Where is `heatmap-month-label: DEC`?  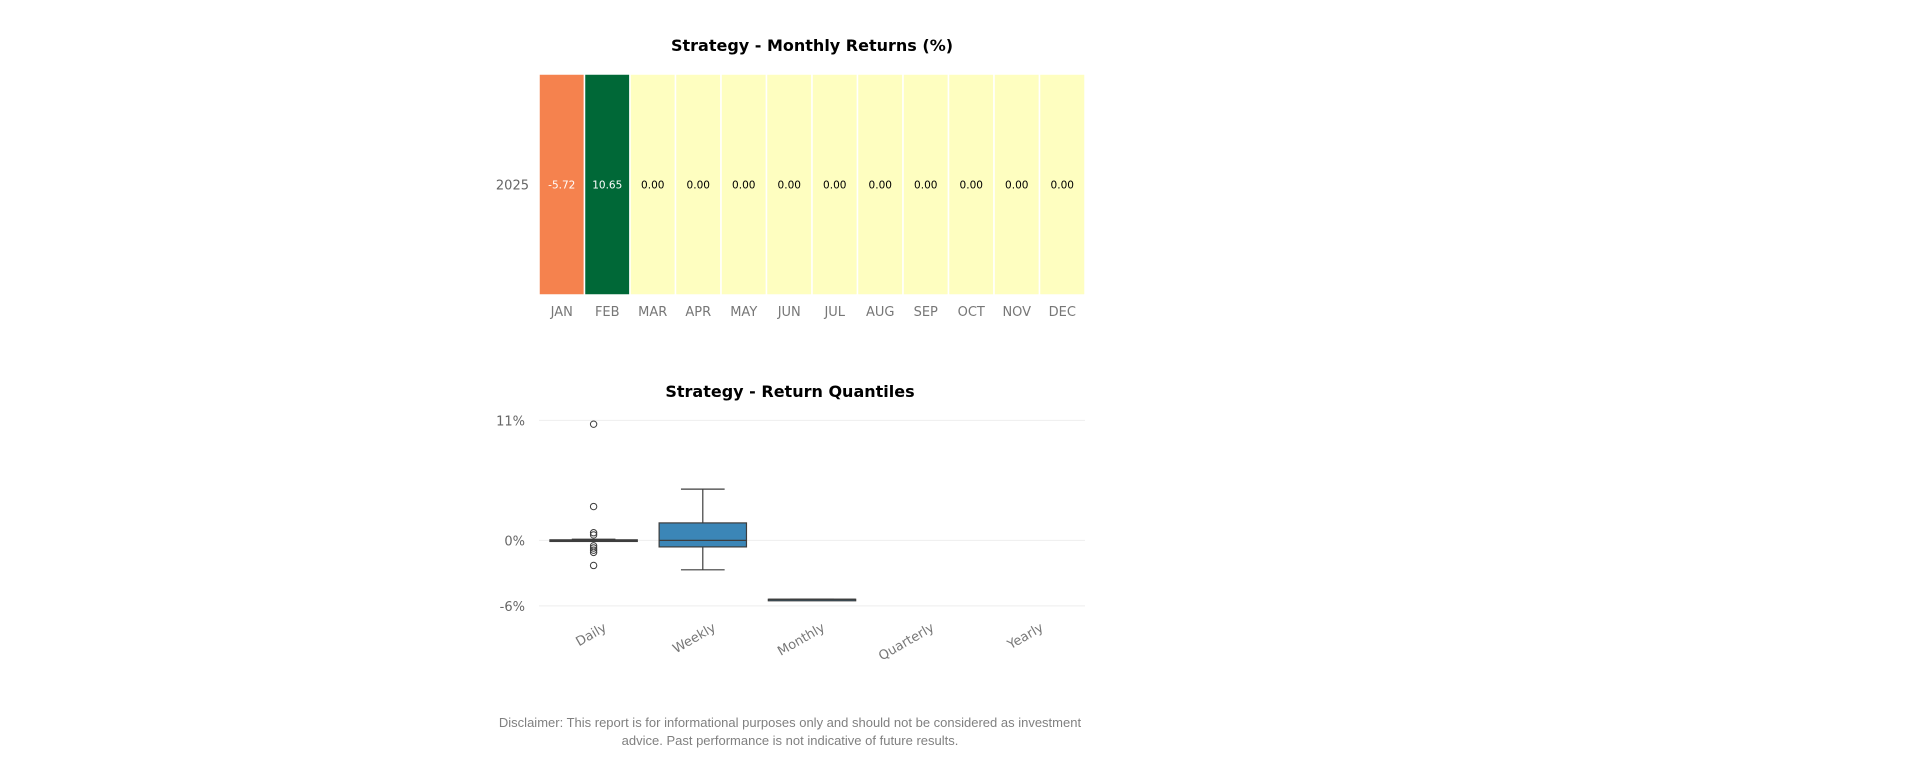
heatmap-month-label: DEC is located at coordinates (1062, 312).